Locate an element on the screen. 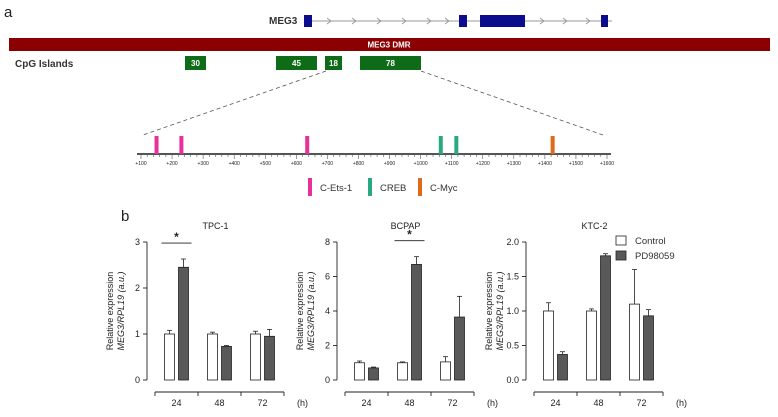 This screenshot has height=417, width=778. svg-text: 18 is located at coordinates (333, 63).